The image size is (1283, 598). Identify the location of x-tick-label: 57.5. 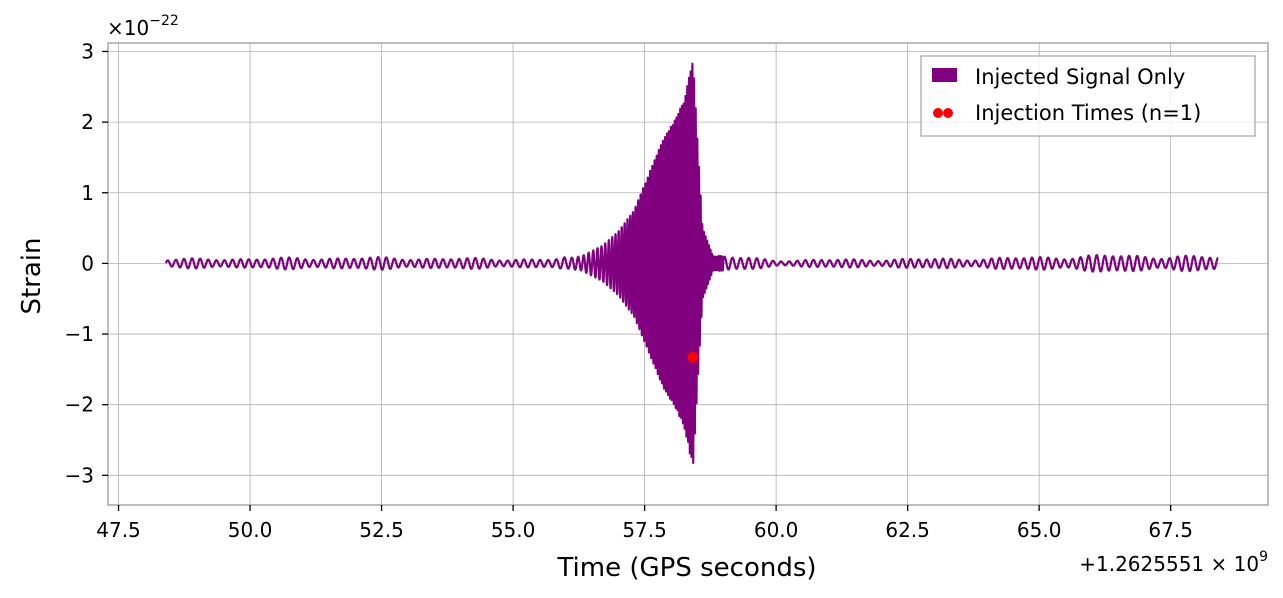
(644, 530).